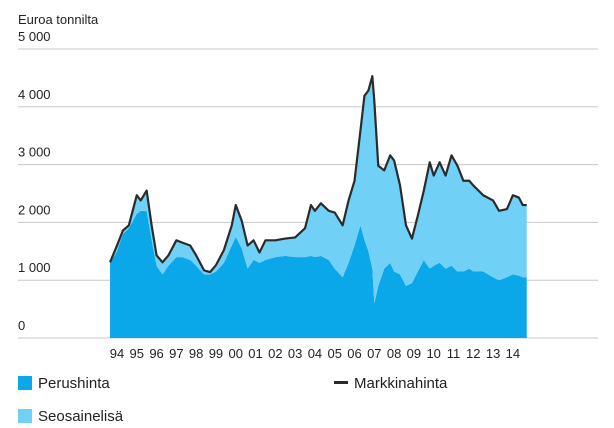  I want to click on y-axis-label: Euroa tonnilta, so click(58, 19).